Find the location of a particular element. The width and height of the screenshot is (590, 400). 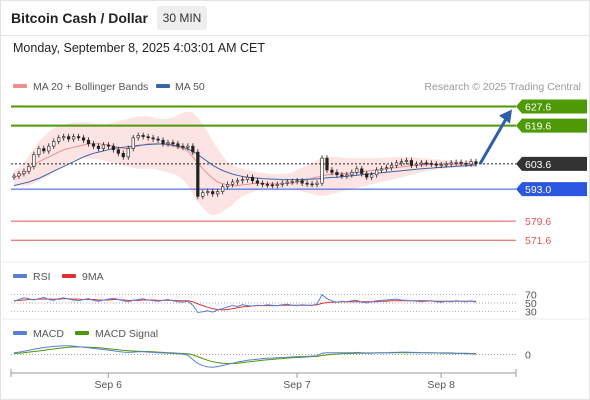

macd-line is located at coordinates (245, 356).